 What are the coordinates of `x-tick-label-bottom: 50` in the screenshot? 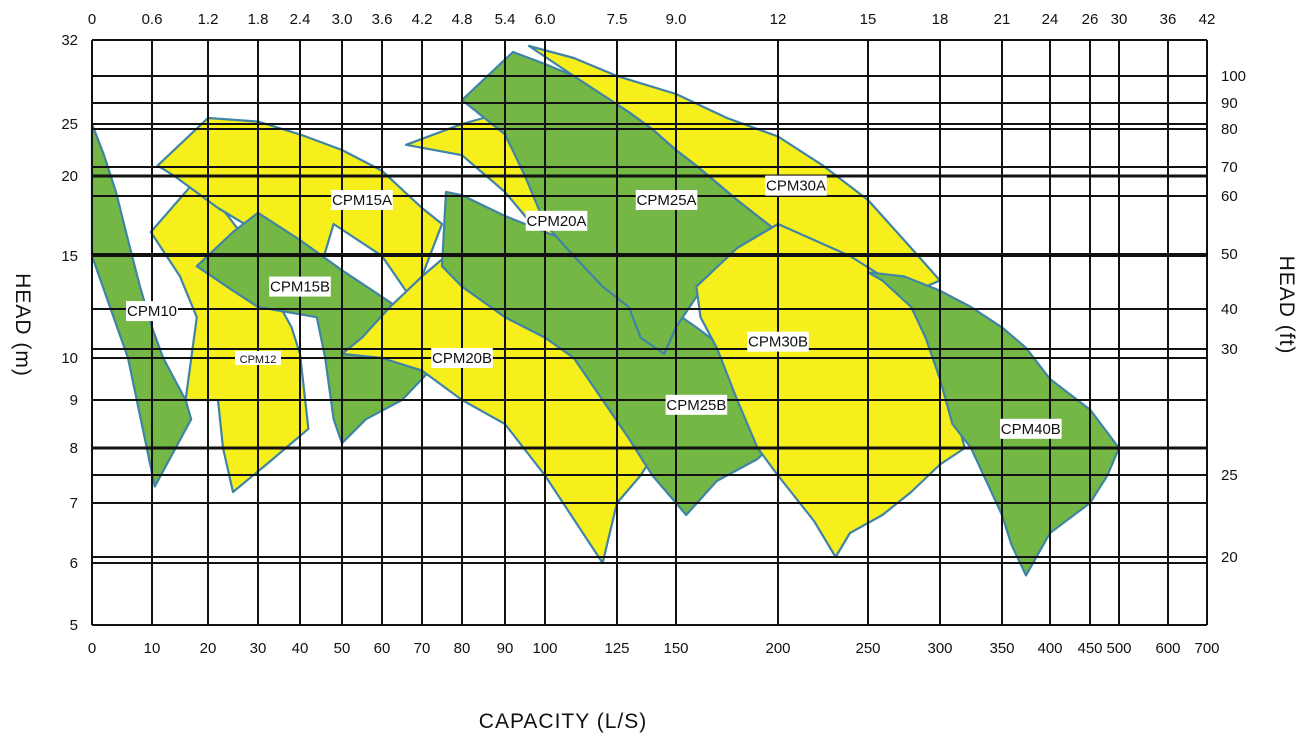 It's located at (342, 648).